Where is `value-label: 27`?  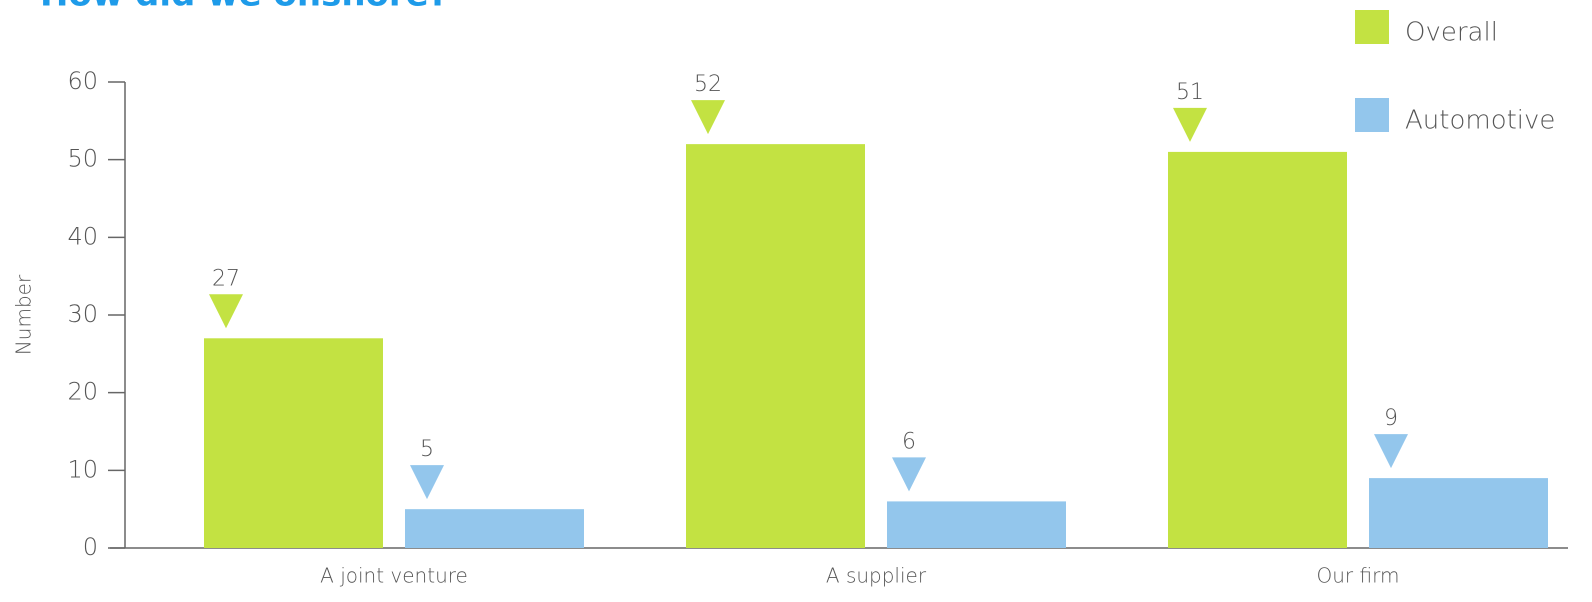
value-label: 27 is located at coordinates (226, 278).